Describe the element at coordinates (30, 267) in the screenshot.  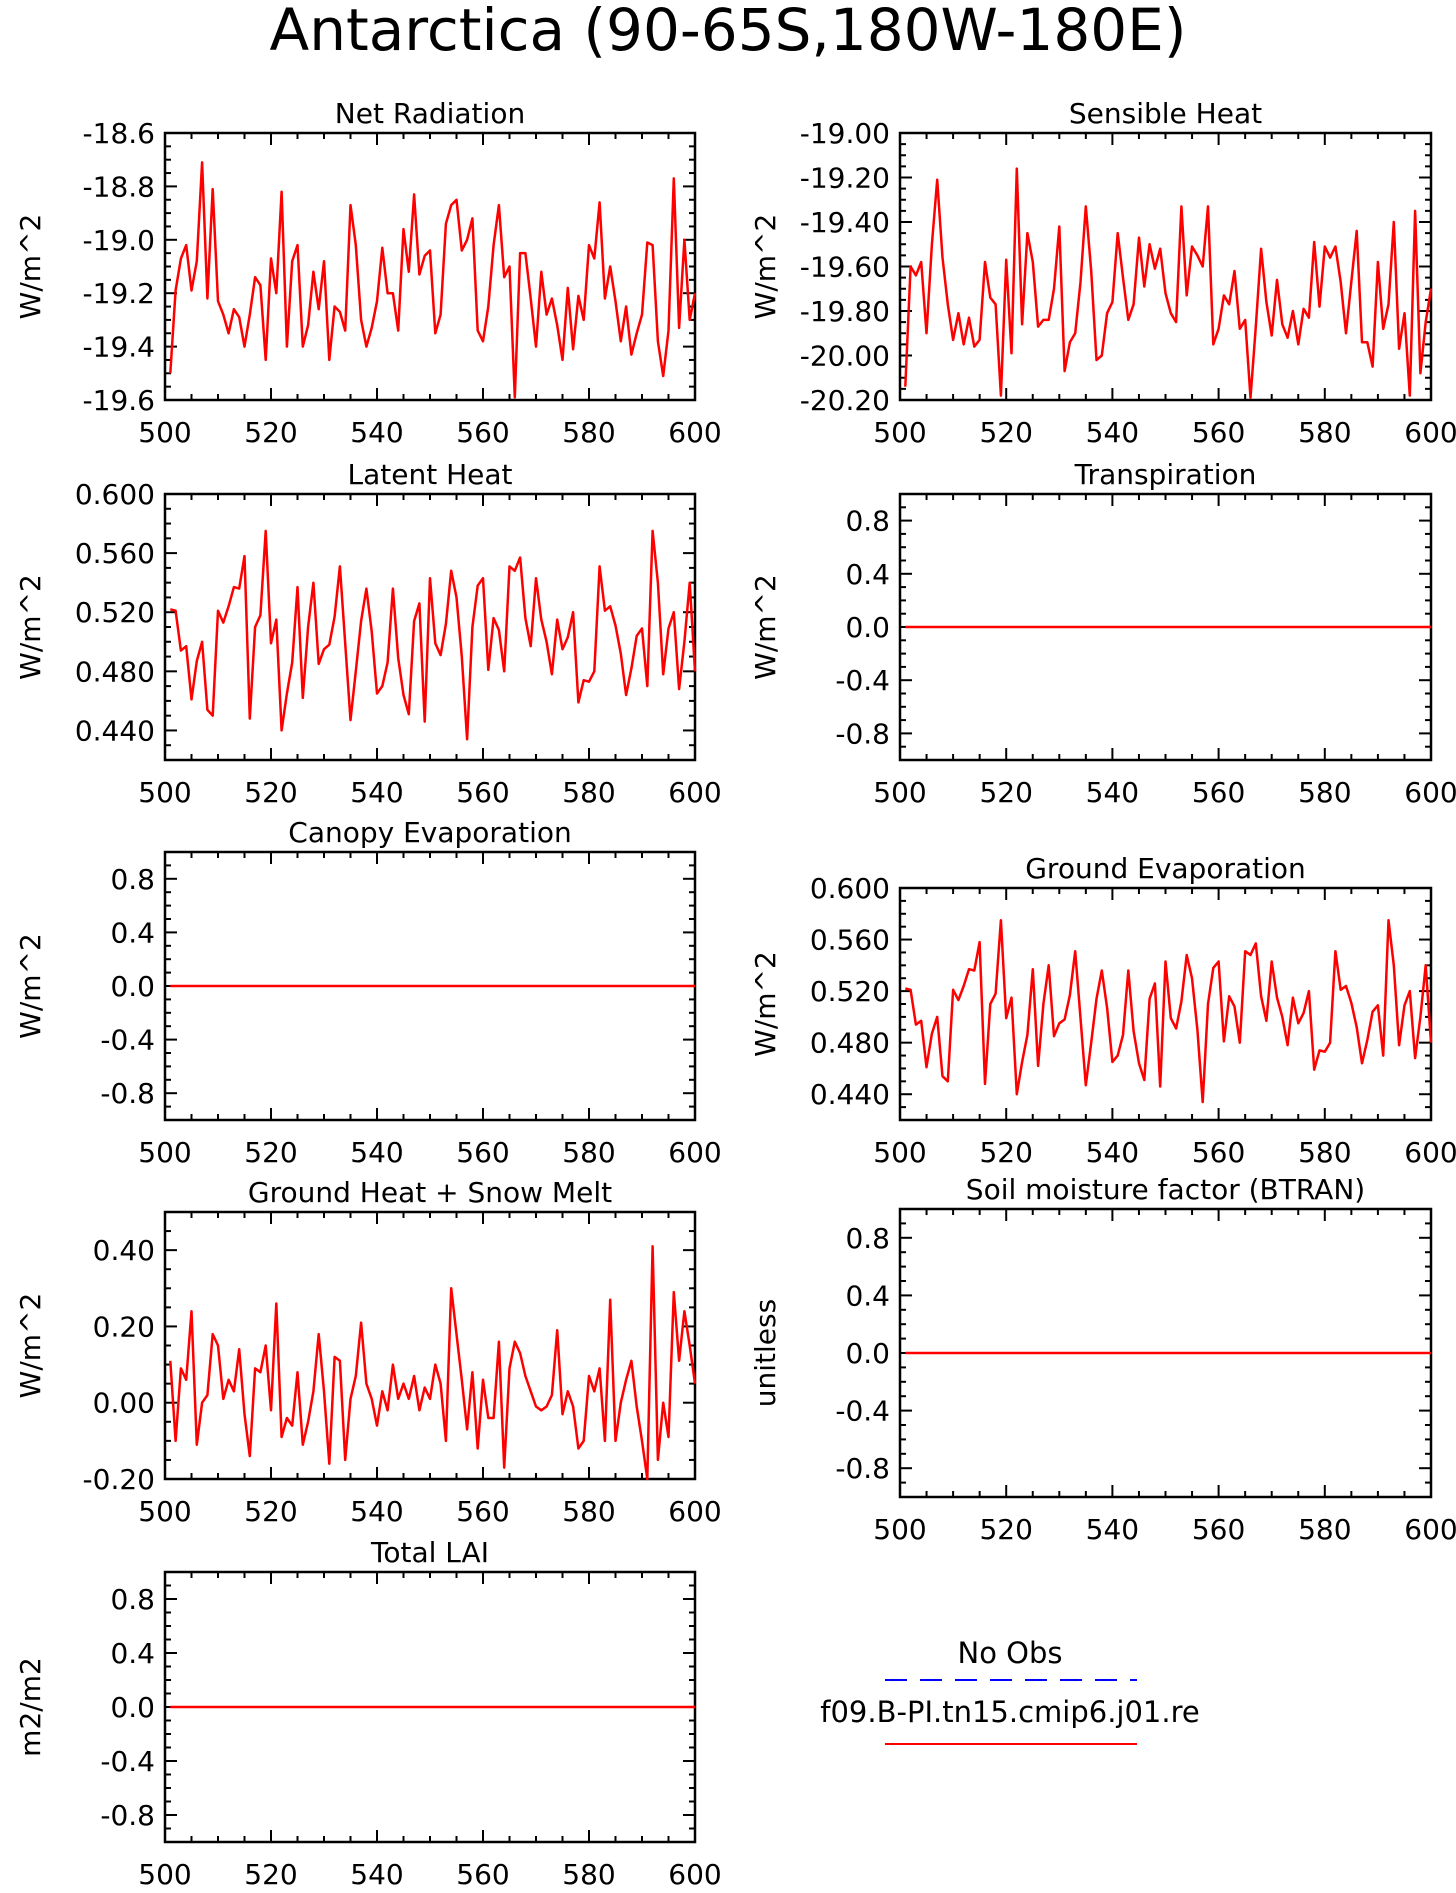
I see `net-radiation-ylabel: W/m^2` at that location.